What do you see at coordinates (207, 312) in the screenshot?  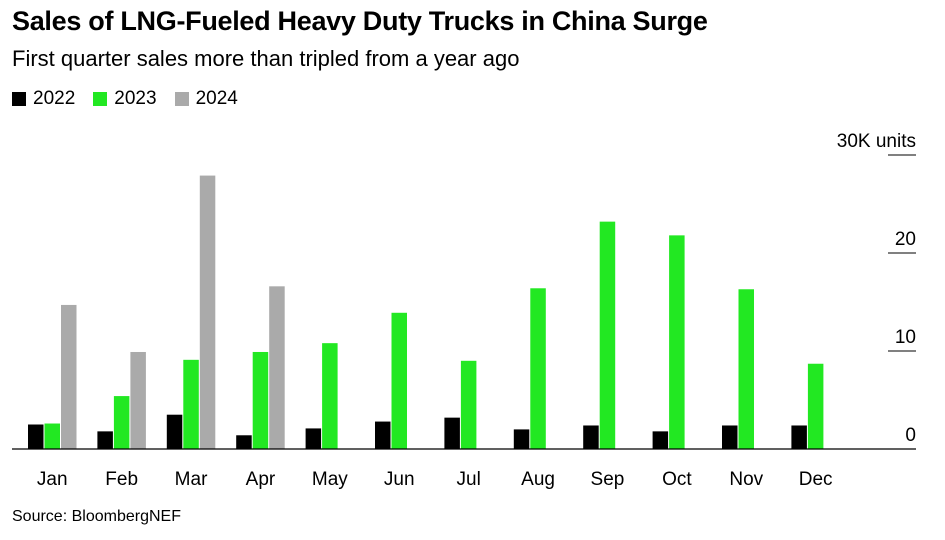 I see `bar-2024-mar` at bounding box center [207, 312].